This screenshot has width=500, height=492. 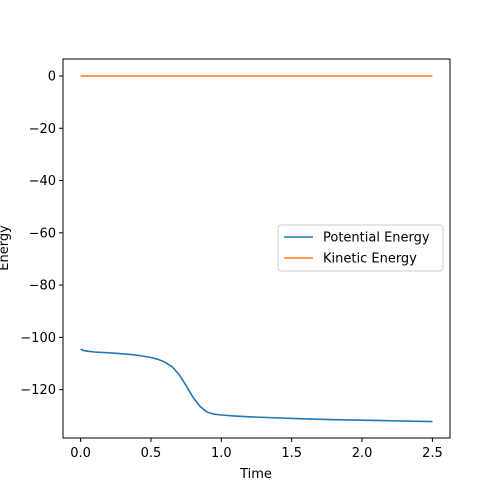 I want to click on legend: Potential Energy Kinetic Energy, so click(x=360, y=248).